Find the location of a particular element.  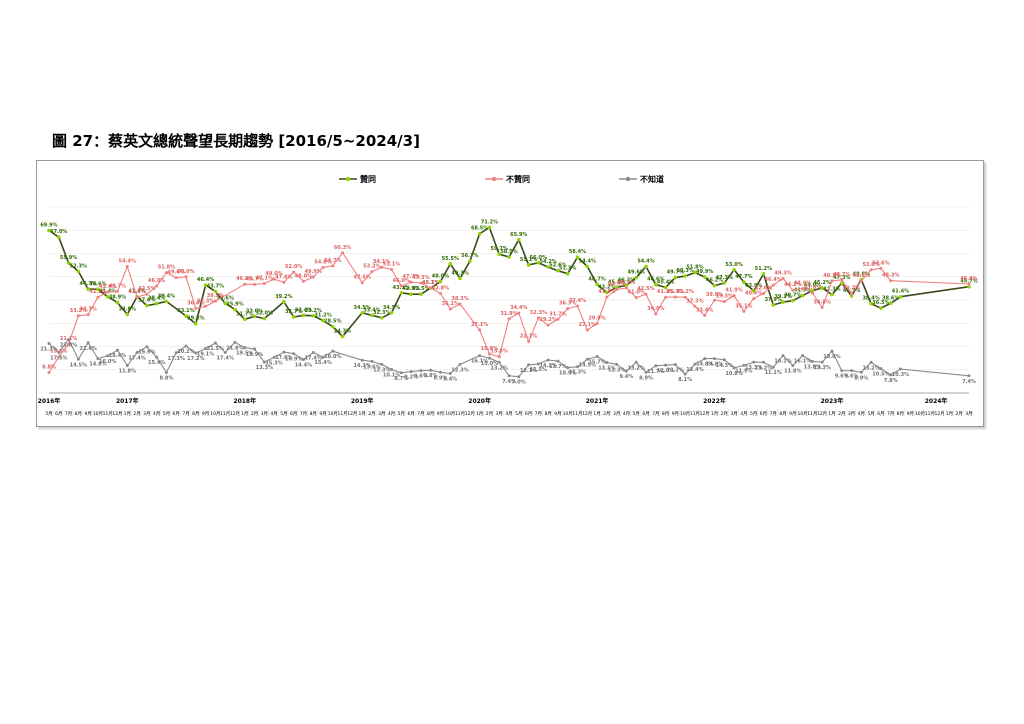

data-label: 35.1% is located at coordinates (743, 306).